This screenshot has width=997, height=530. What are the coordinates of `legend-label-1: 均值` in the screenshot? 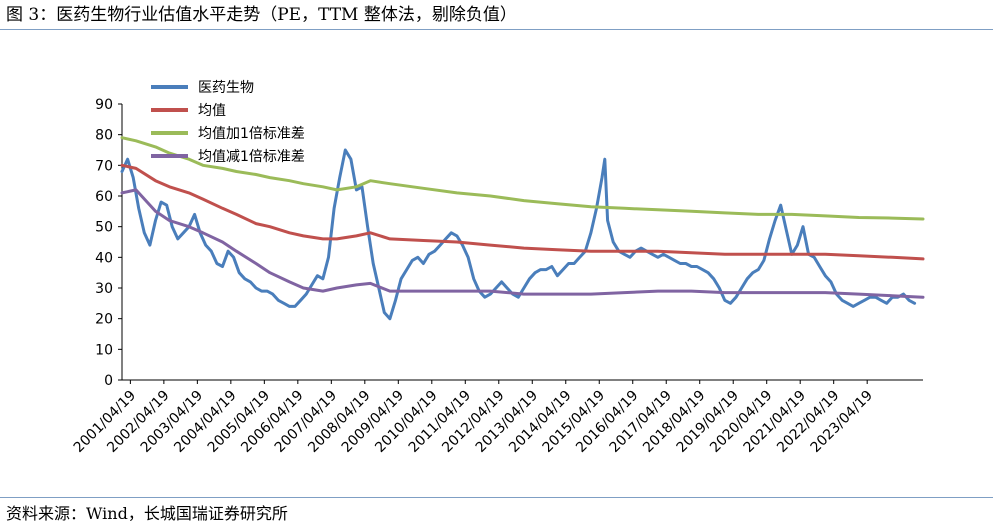 It's located at (212, 111).